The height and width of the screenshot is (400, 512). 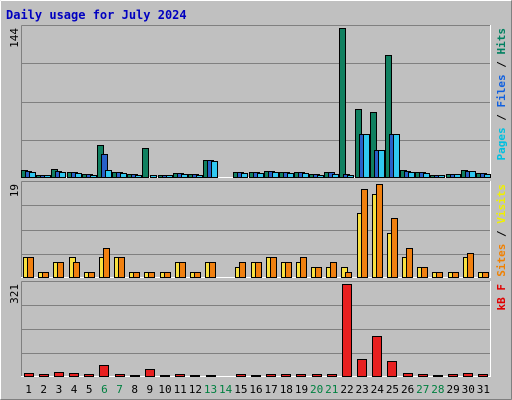 I want to click on legend-entry: Sites, so click(x=501, y=260).